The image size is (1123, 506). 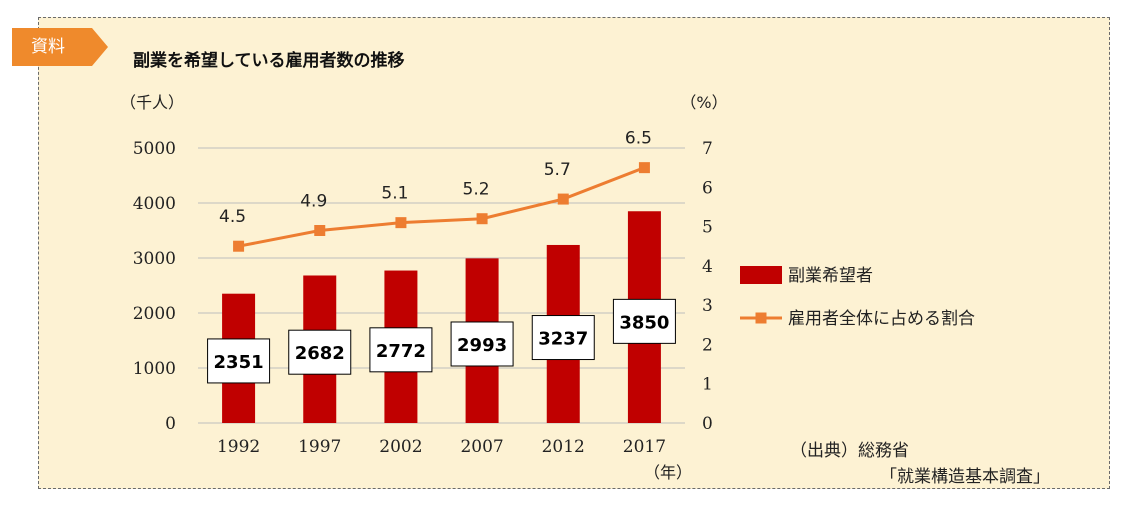 What do you see at coordinates (476, 190) in the screenshot?
I see `line-value-label: 5.2` at bounding box center [476, 190].